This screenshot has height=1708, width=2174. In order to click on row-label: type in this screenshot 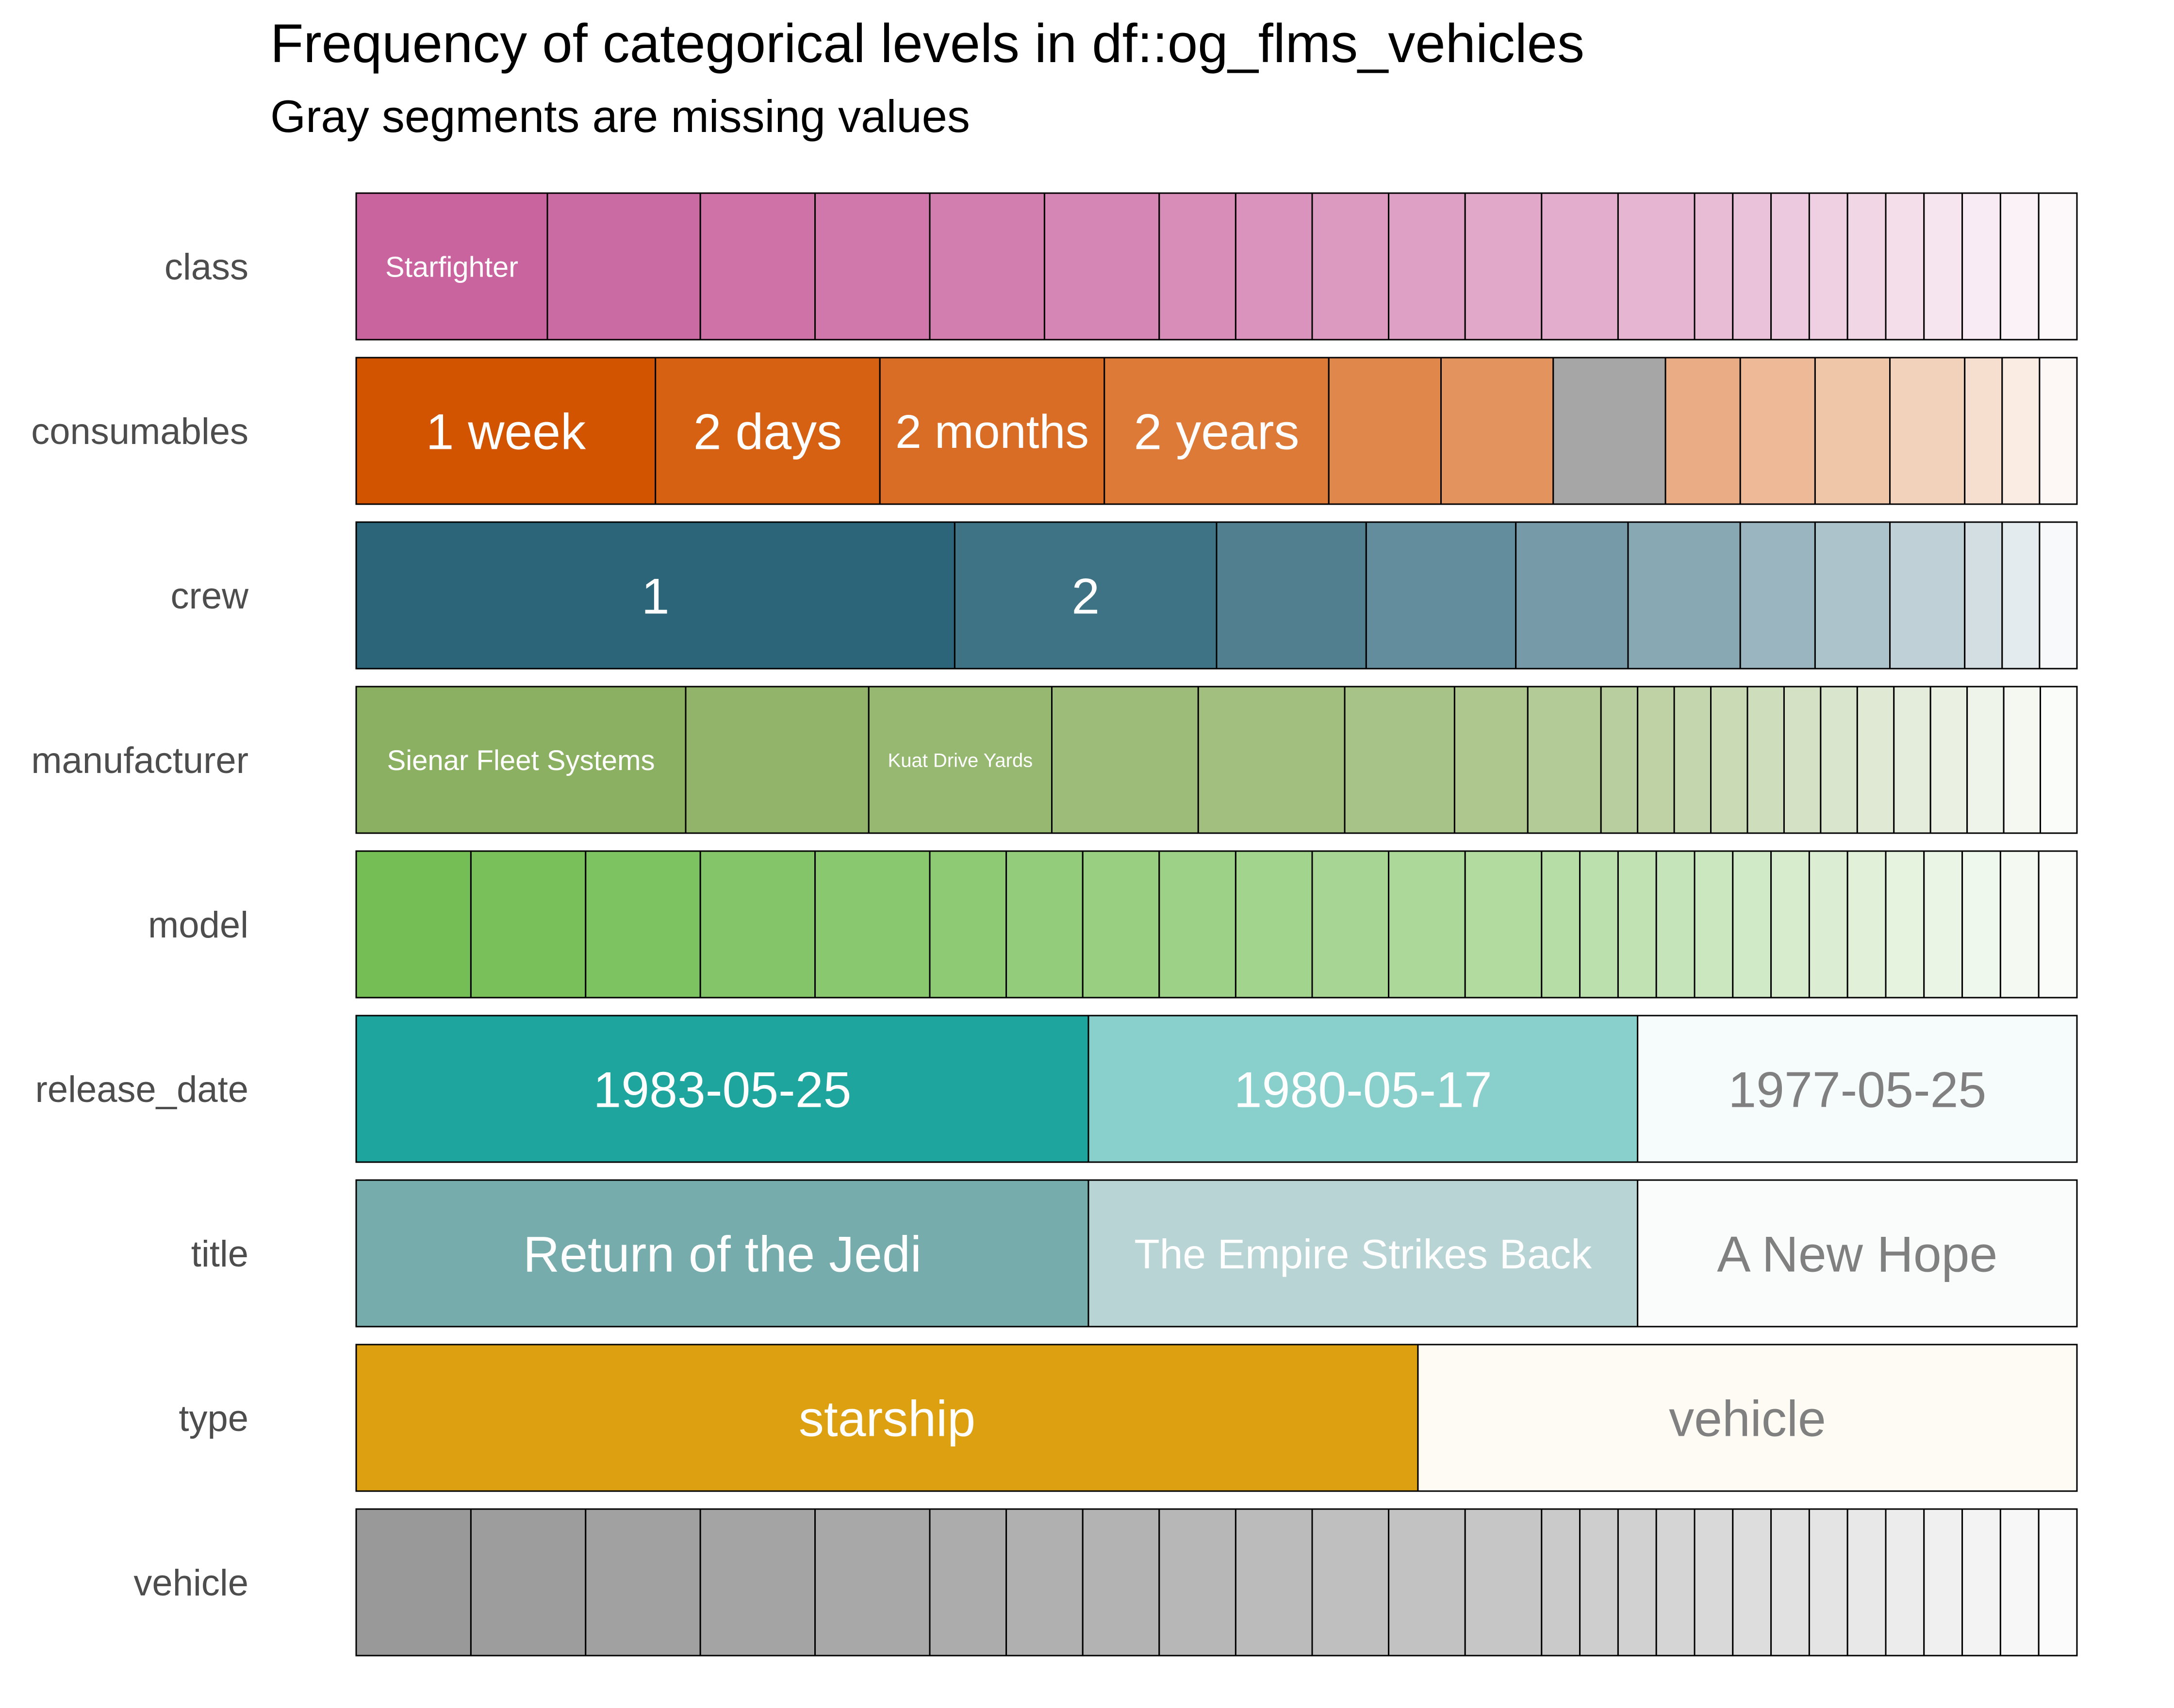, I will do `click(213, 1418)`.